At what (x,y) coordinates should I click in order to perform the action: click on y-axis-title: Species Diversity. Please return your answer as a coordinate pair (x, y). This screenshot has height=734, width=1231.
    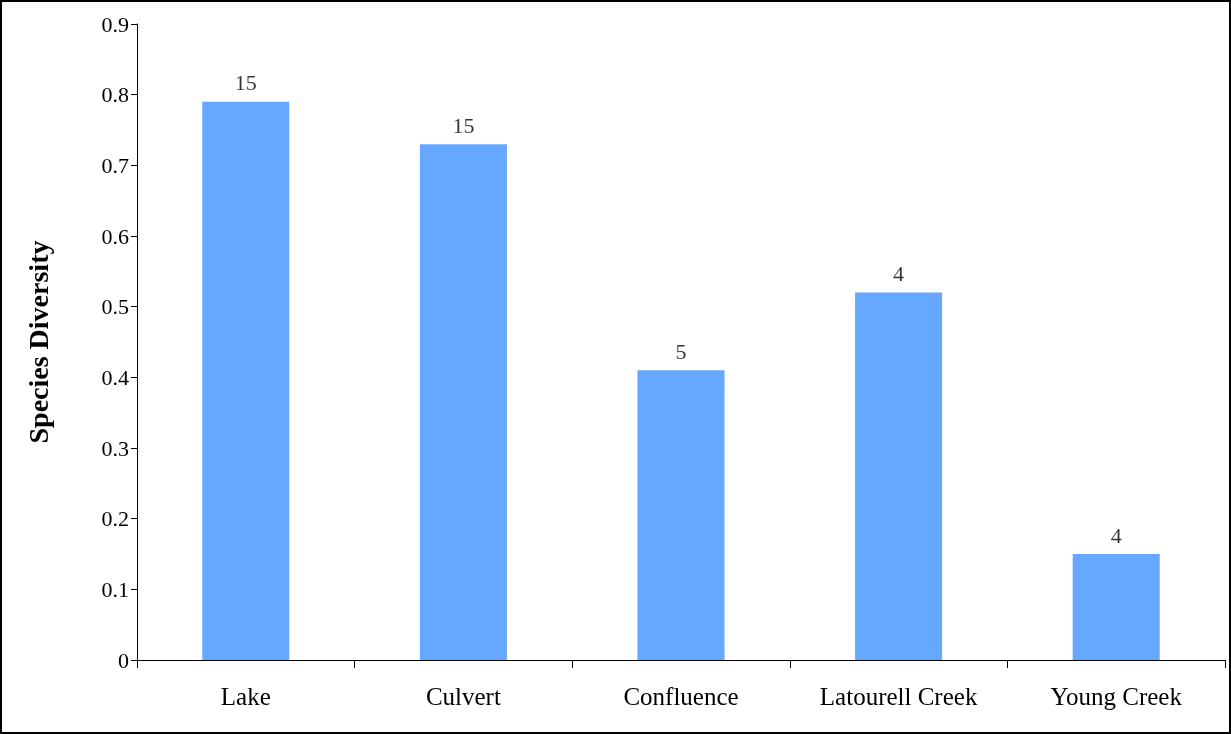
    Looking at the image, I should click on (38, 342).